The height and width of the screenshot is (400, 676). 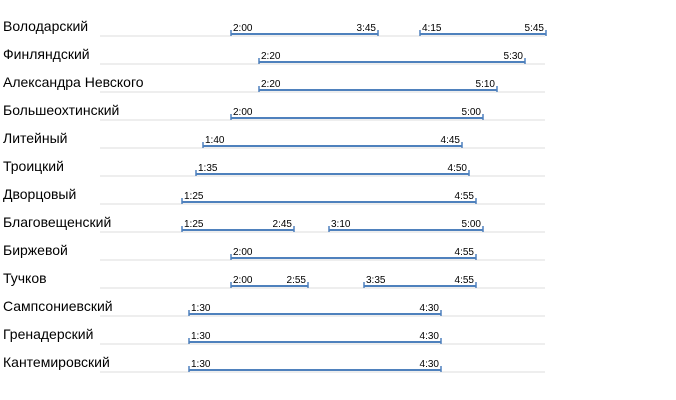 What do you see at coordinates (341, 224) in the screenshot?
I see `interval-start-label: 3:10` at bounding box center [341, 224].